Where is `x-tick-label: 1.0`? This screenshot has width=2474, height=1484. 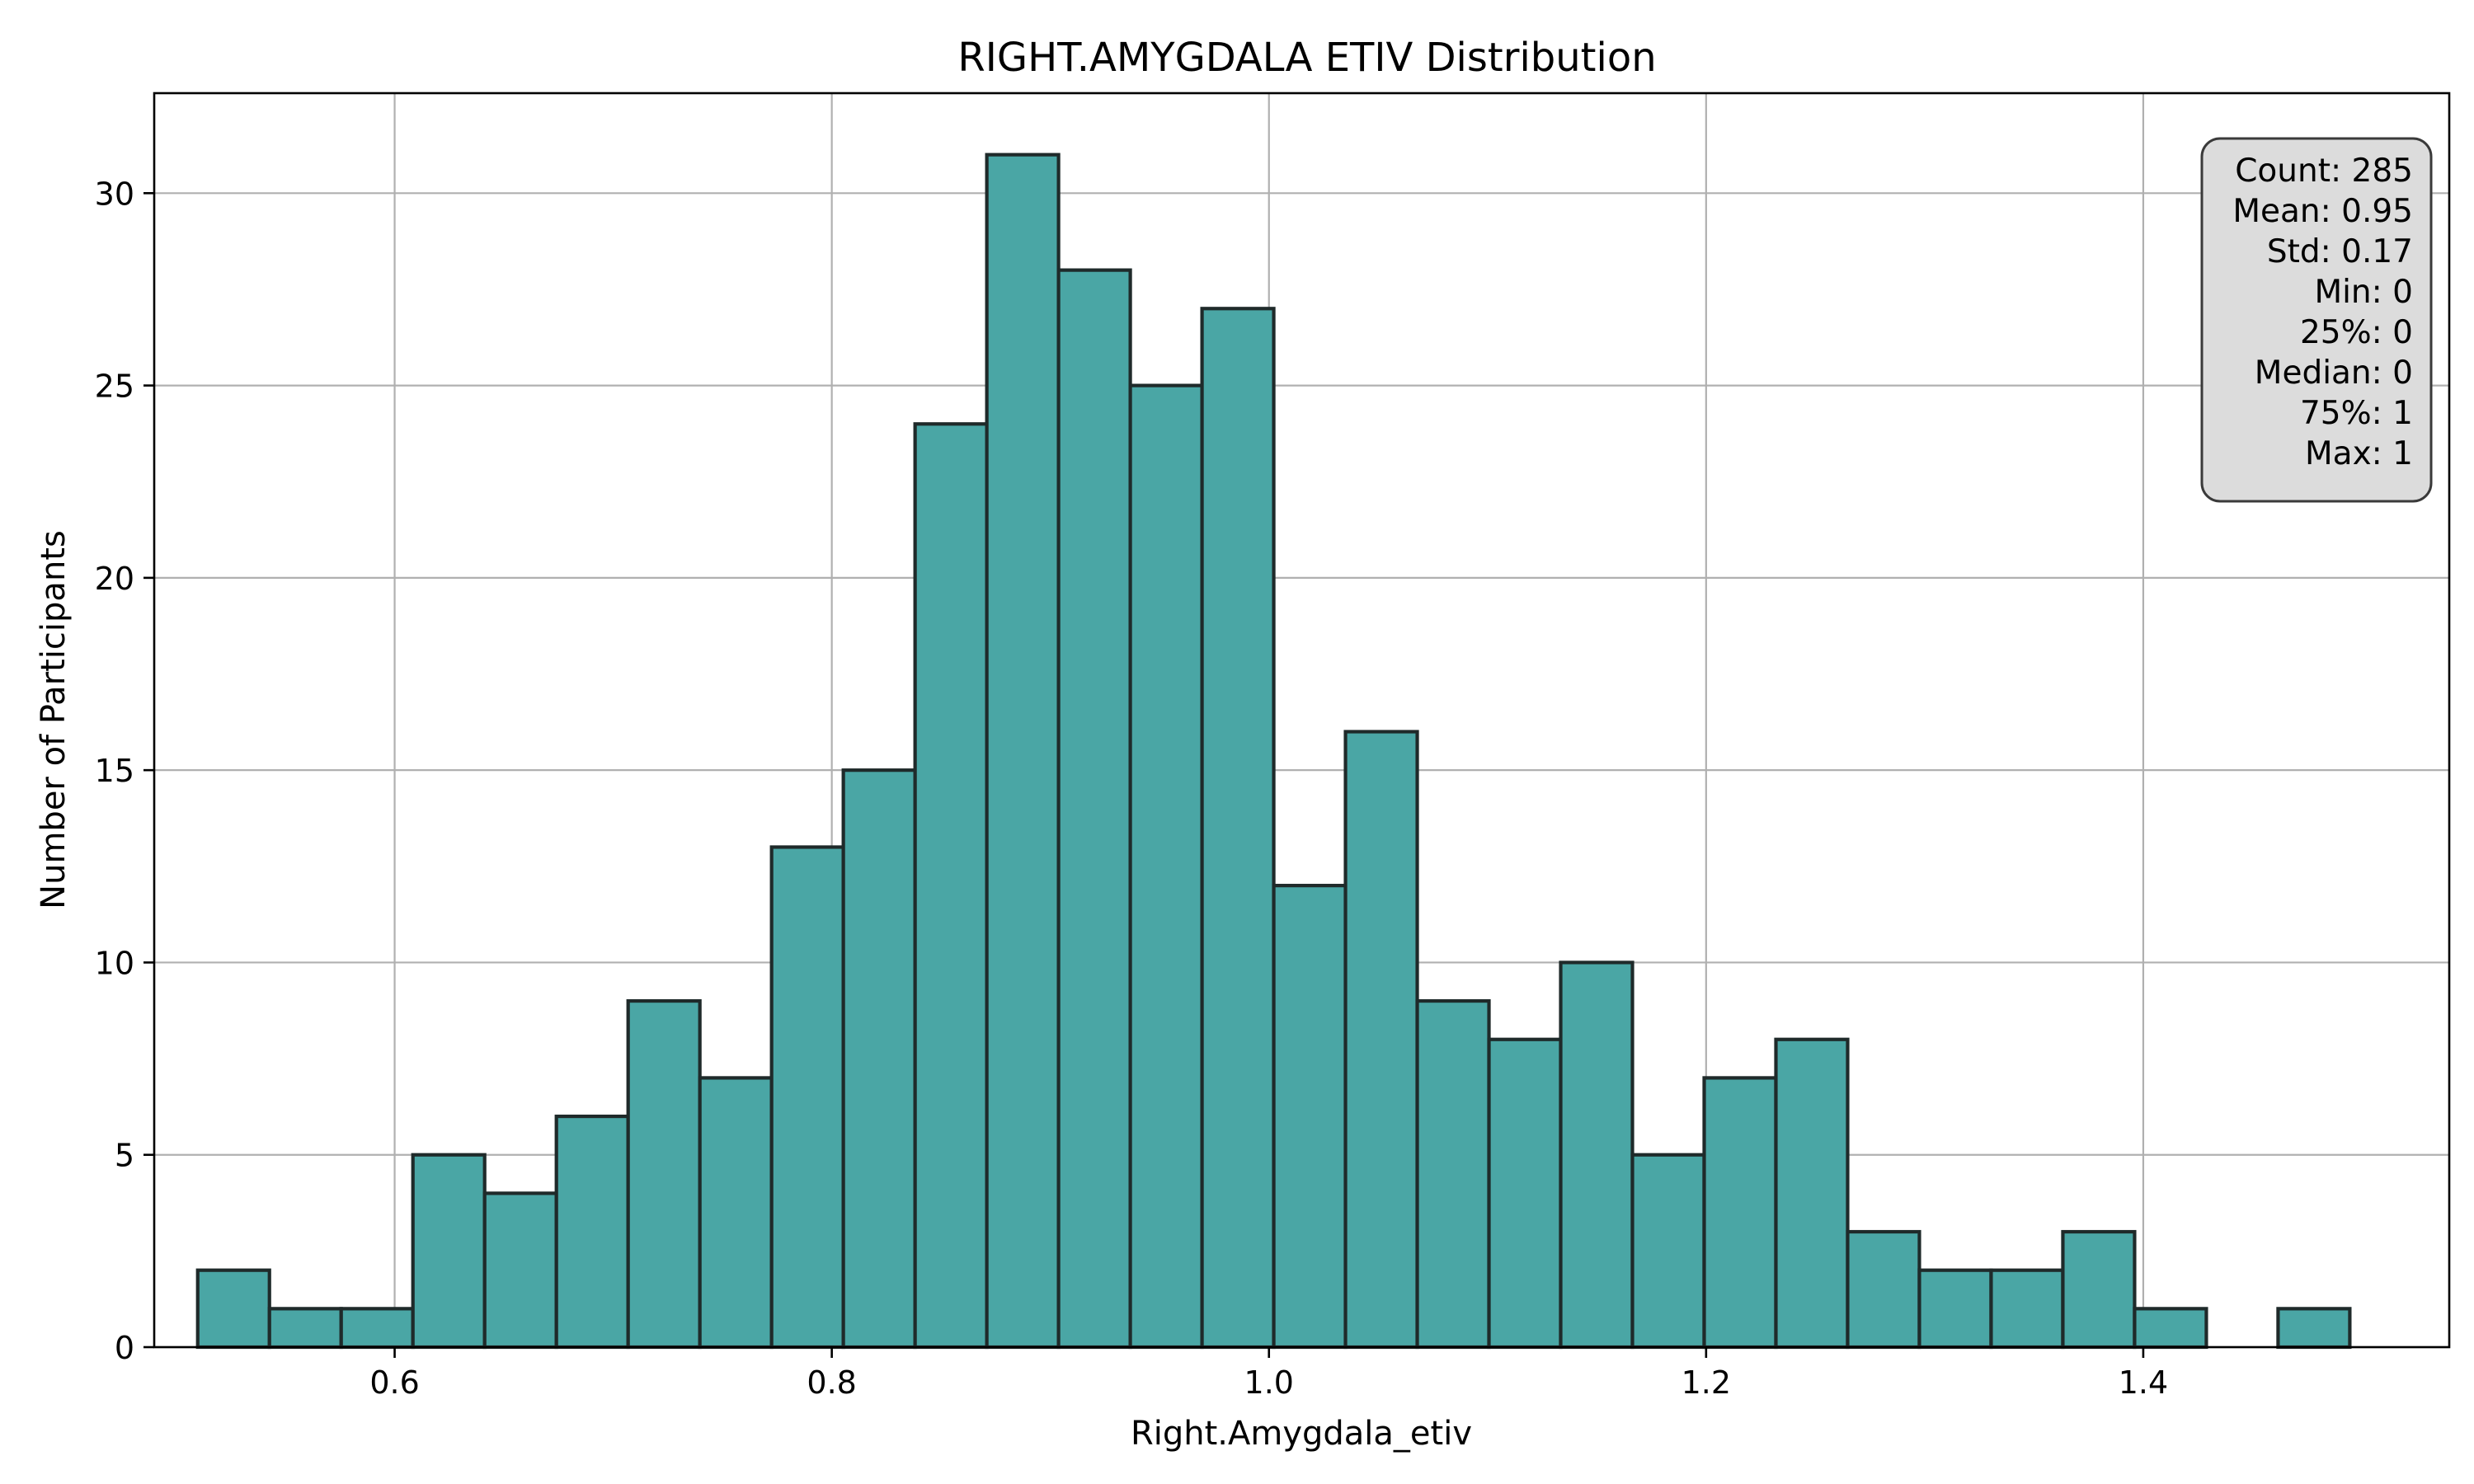
x-tick-label: 1.0 is located at coordinates (1269, 1382).